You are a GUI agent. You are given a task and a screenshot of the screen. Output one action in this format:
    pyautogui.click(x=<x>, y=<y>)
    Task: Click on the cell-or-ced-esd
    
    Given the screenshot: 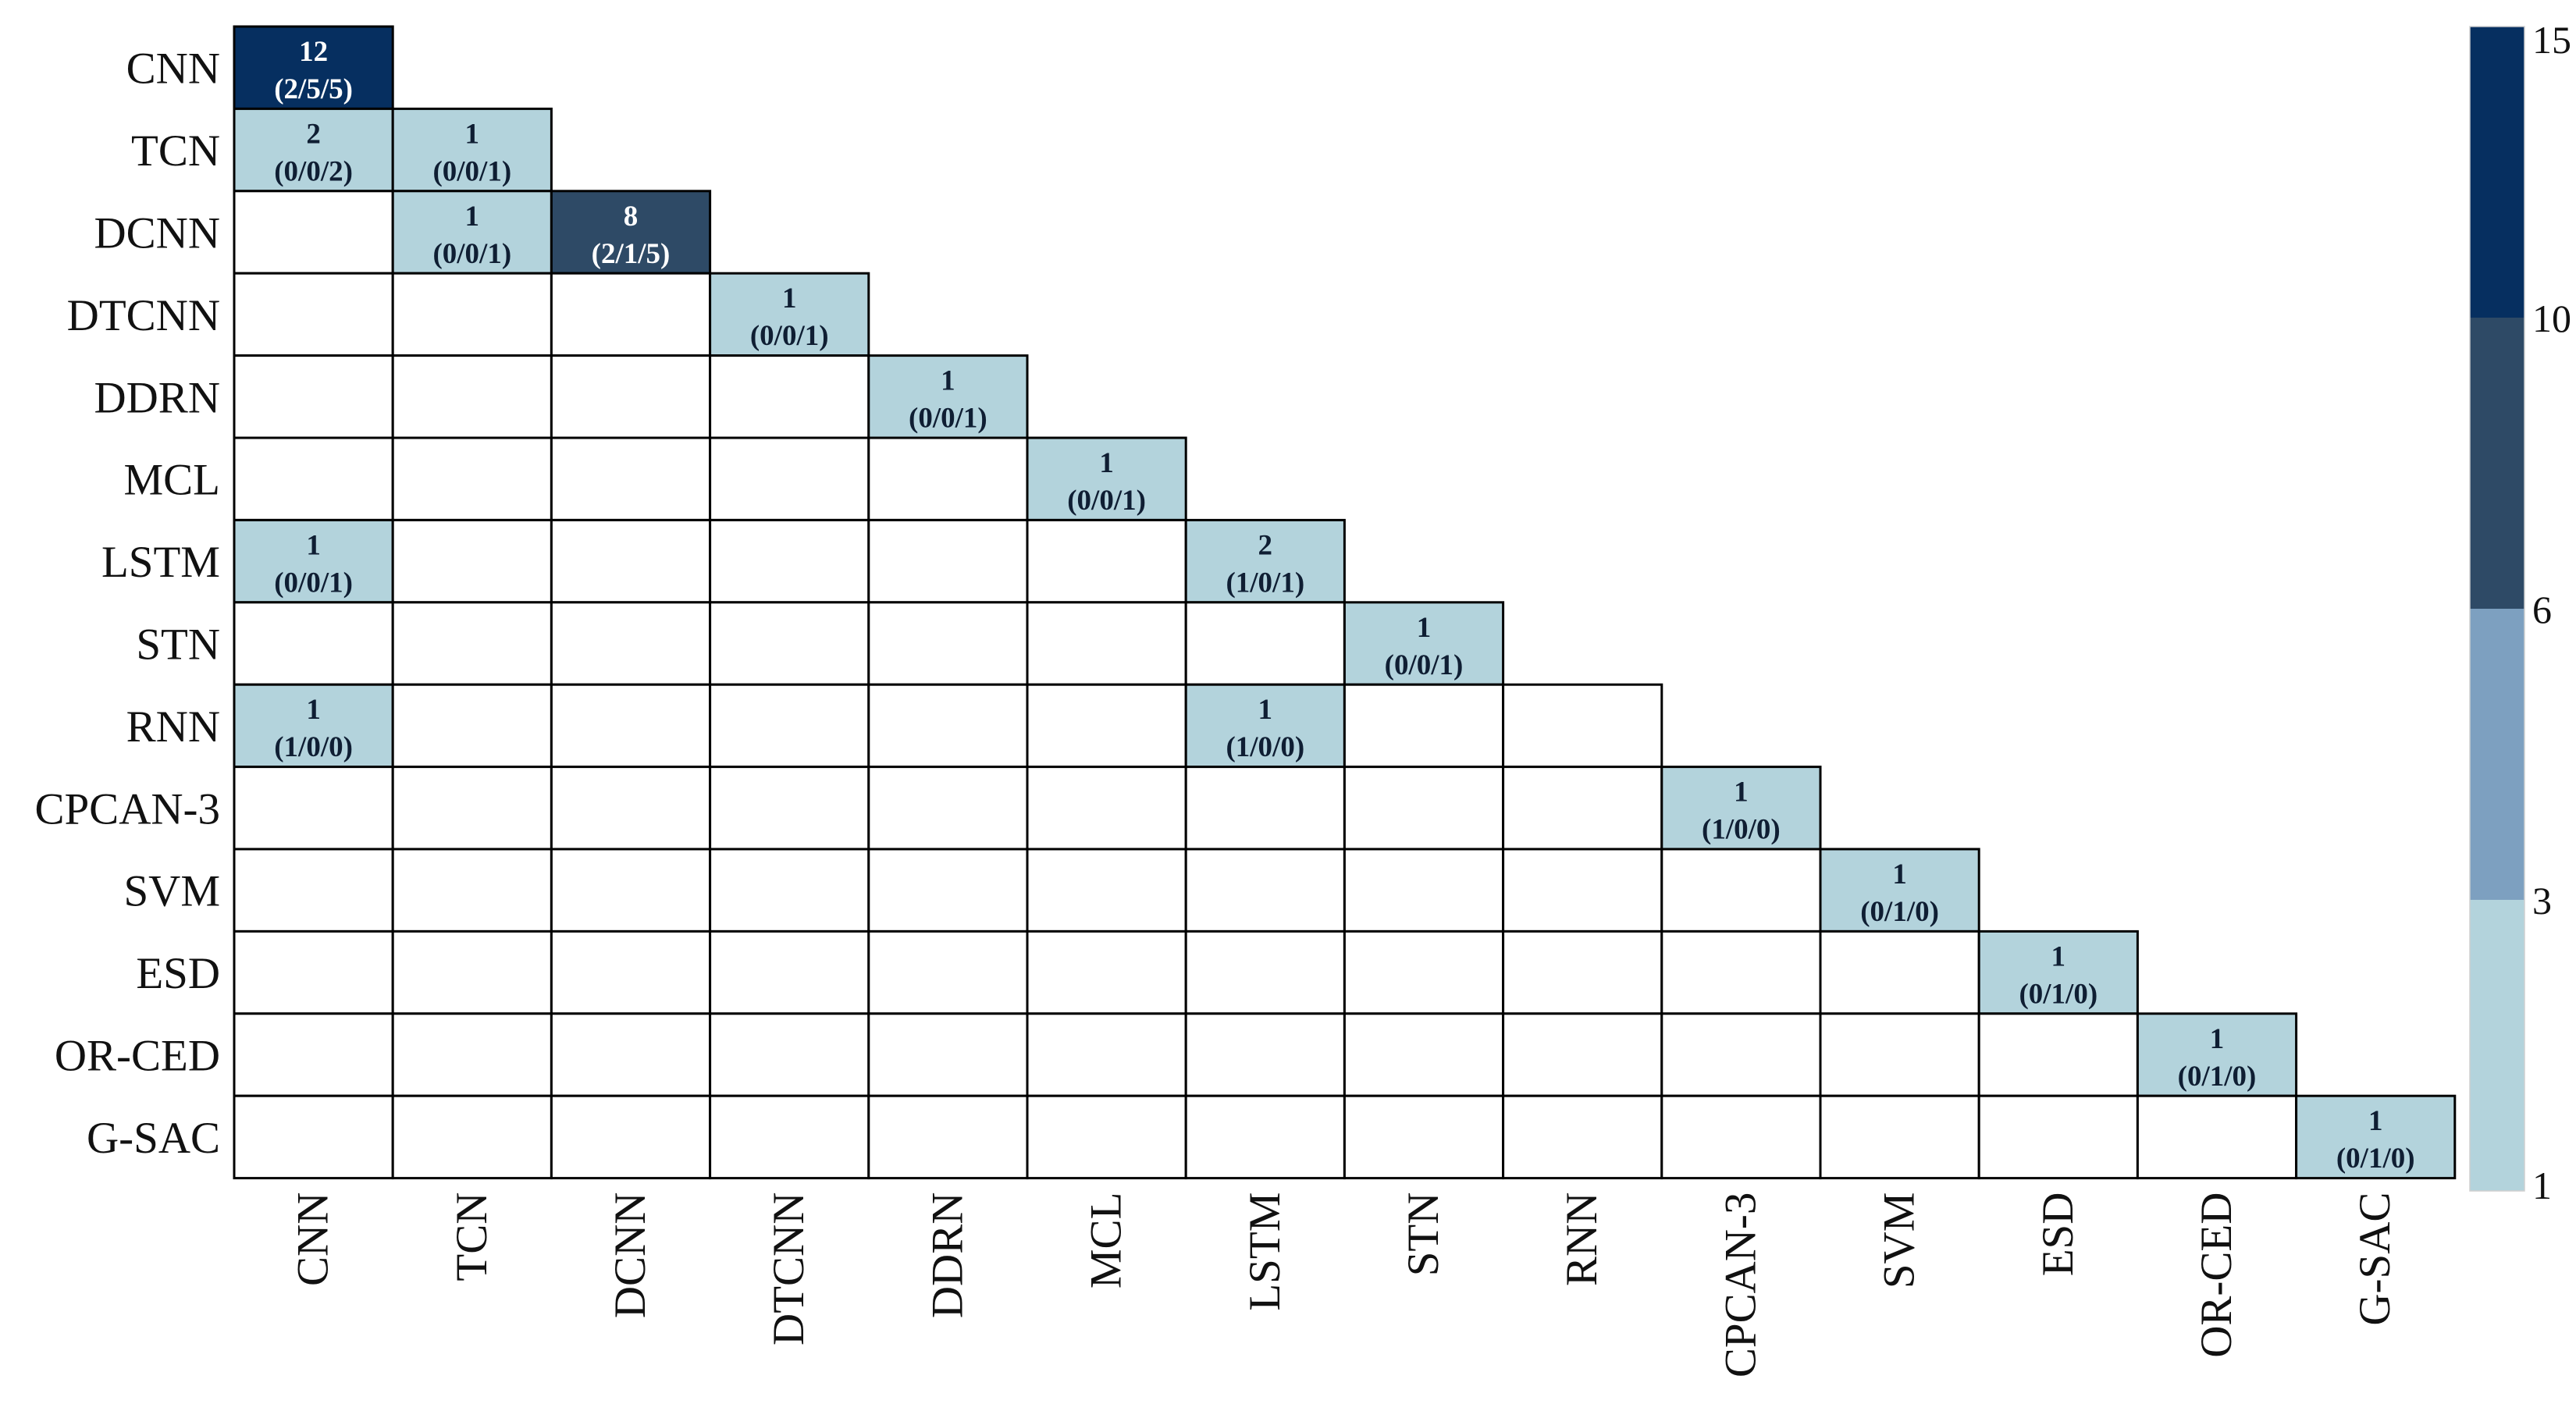 What is the action you would take?
    pyautogui.click(x=2058, y=1054)
    